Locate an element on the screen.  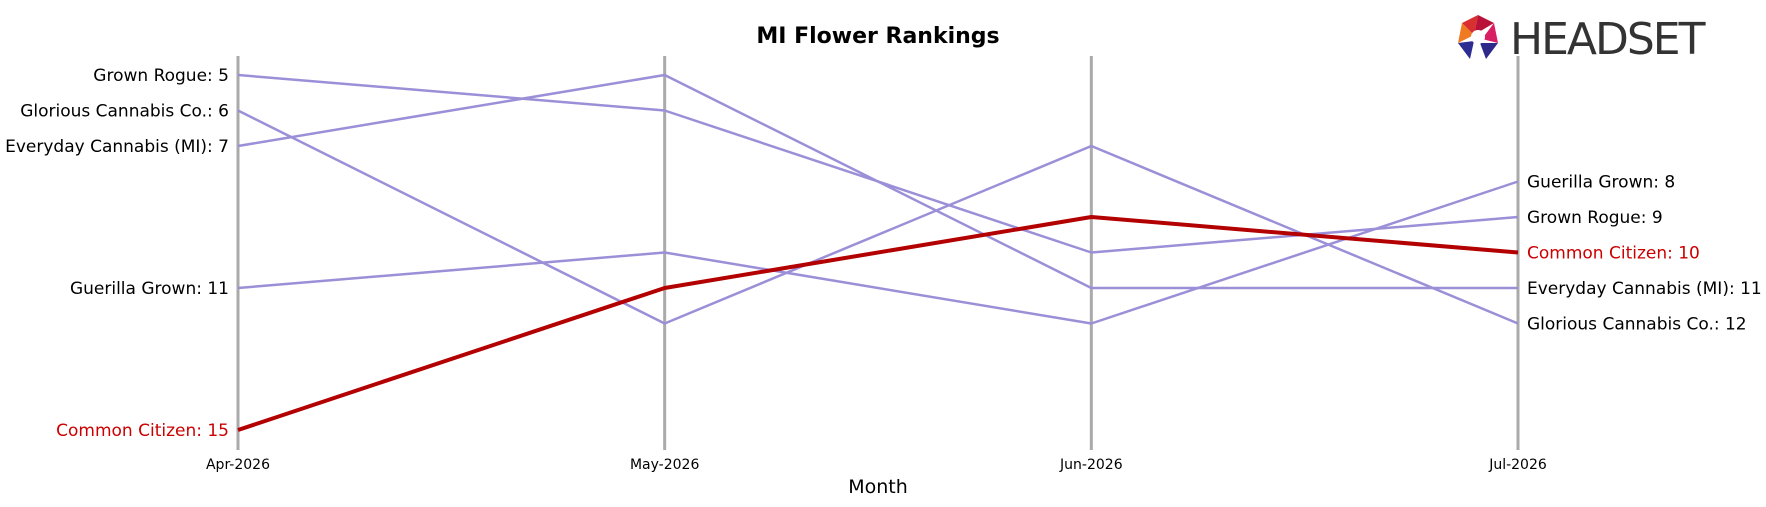
end-label: Grown Rogue: 9 is located at coordinates (1595, 218).